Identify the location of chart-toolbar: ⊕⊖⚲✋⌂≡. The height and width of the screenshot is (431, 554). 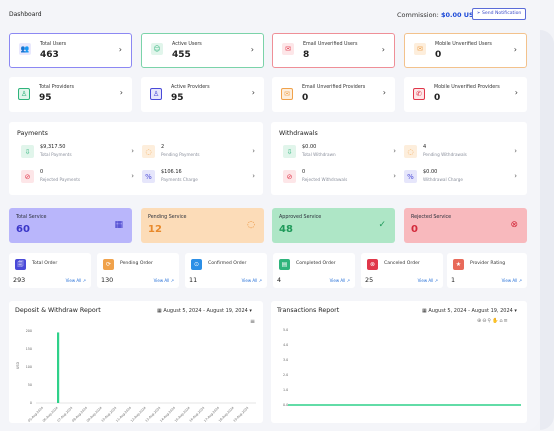
(493, 321).